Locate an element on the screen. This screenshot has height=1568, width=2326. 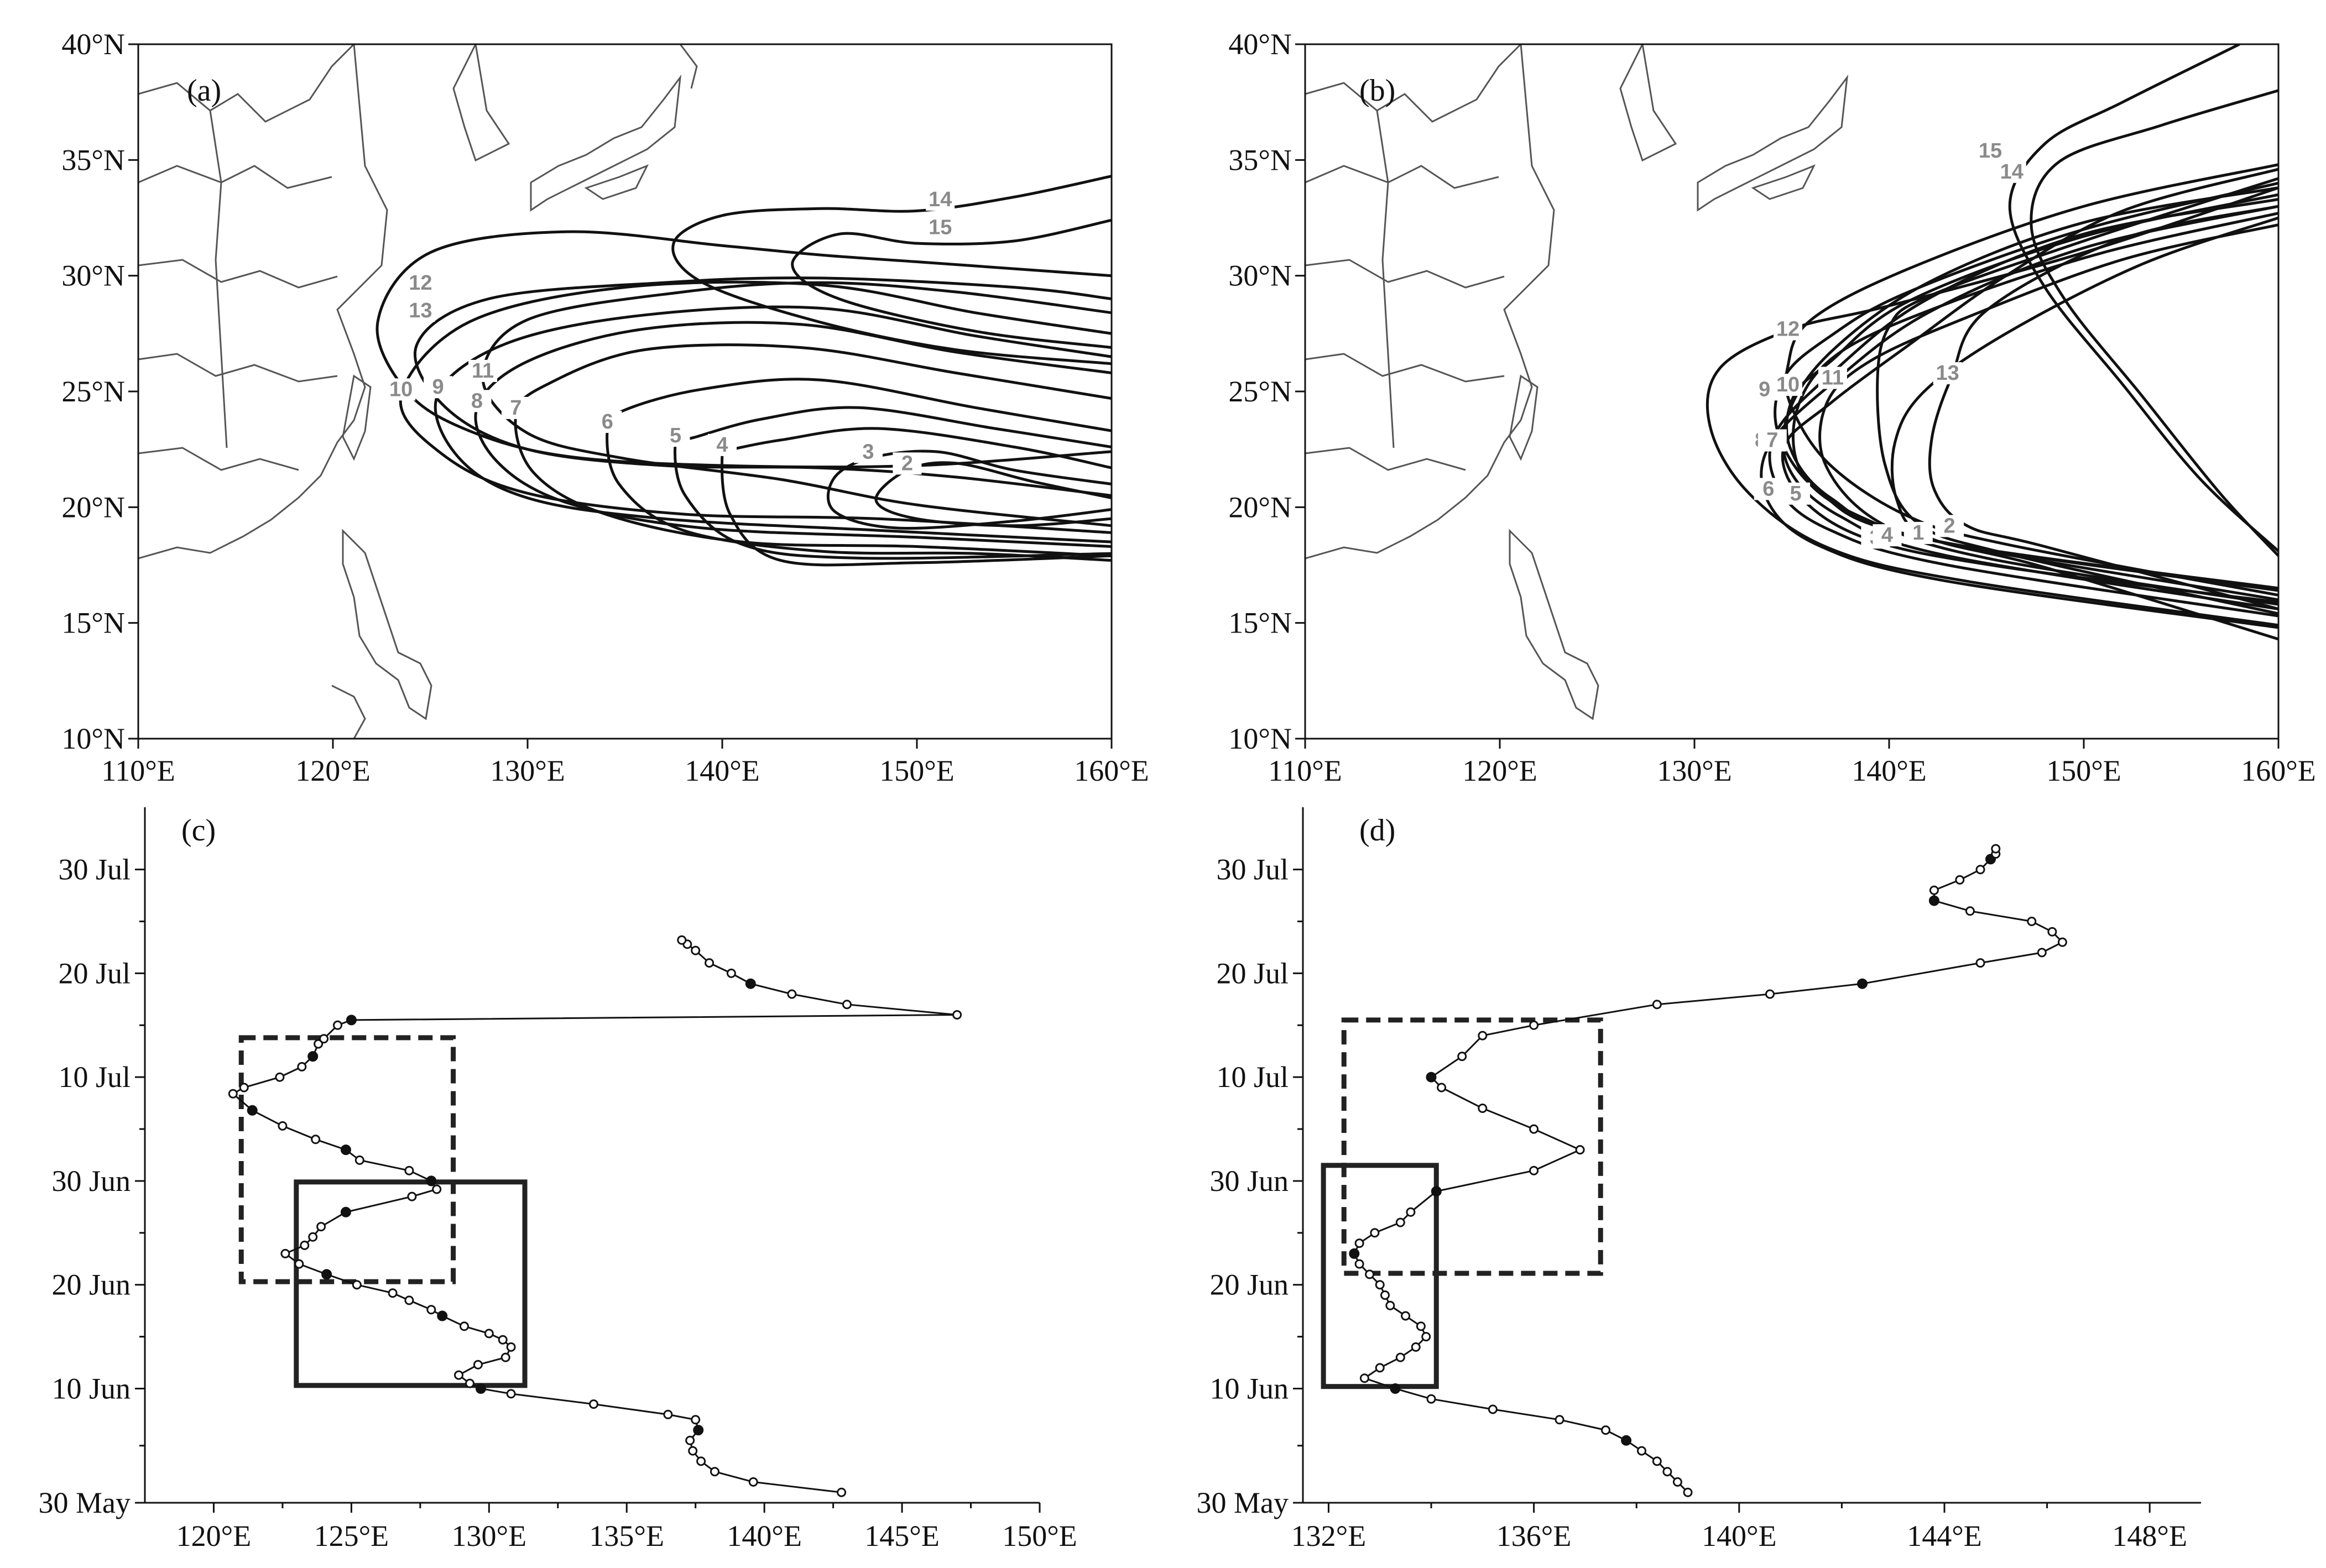
panel-a-y-tick-label: 20°N is located at coordinates (93, 507).